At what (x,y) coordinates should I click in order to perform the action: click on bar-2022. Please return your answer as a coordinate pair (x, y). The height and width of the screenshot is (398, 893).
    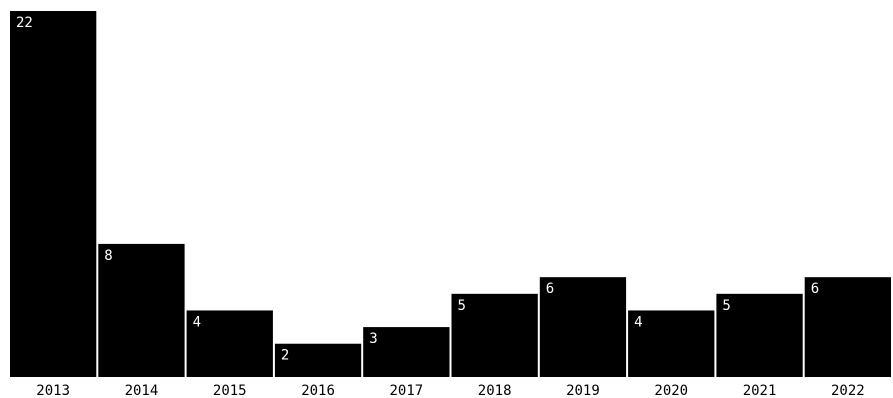
    Looking at the image, I should click on (847, 327).